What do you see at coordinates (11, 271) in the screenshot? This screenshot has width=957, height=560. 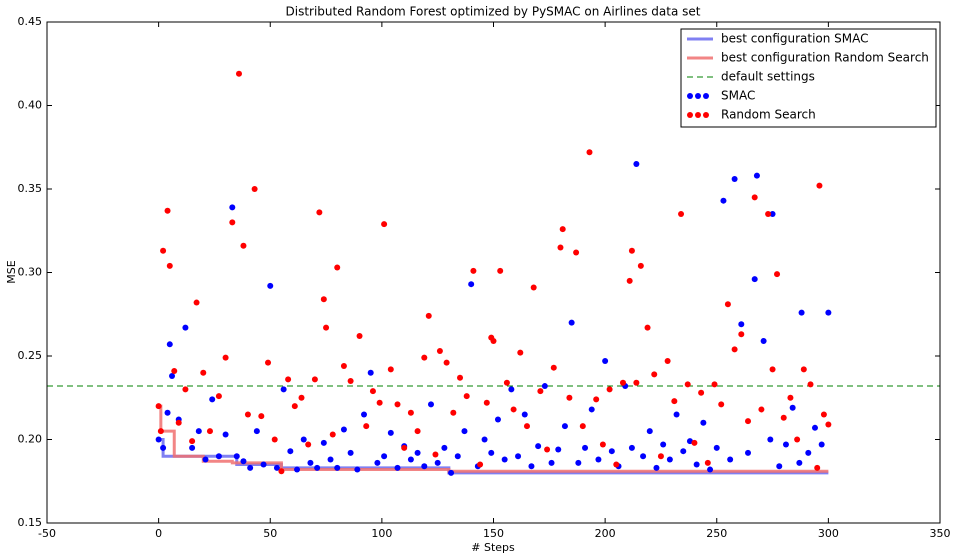 I see `y-axis-label: MSE` at bounding box center [11, 271].